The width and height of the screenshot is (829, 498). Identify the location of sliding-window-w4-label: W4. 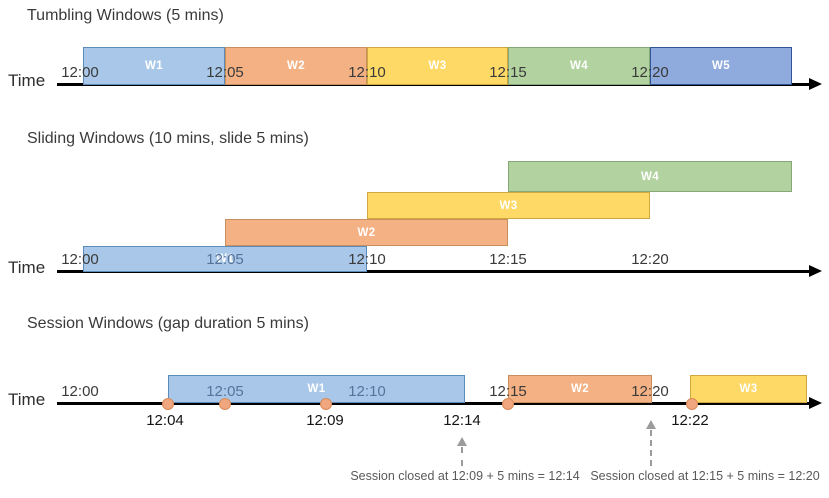
(650, 176).